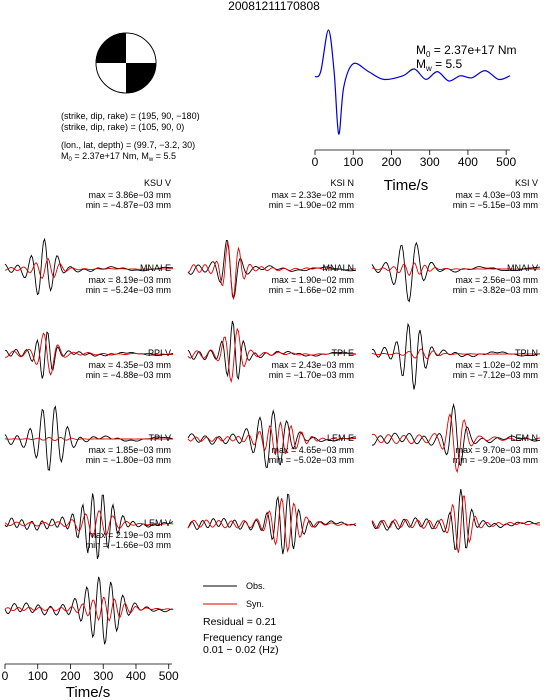 The width and height of the screenshot is (548, 700). What do you see at coordinates (38, 676) in the screenshot?
I see `bottom-x-tick-label: 100` at bounding box center [38, 676].